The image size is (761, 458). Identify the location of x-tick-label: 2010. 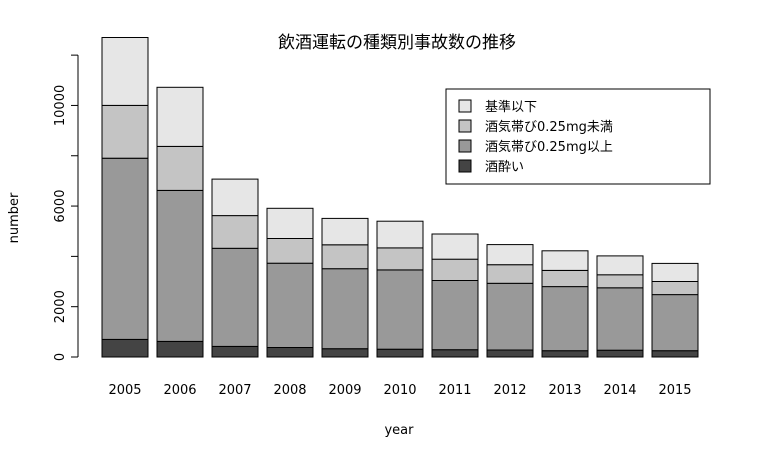
(399, 390).